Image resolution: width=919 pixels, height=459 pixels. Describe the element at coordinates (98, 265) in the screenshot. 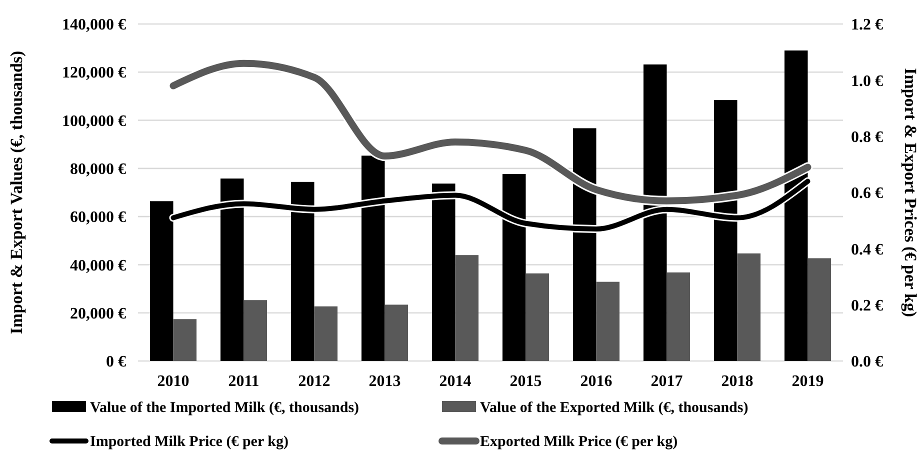

I see `y-tick-label: 40,000 €` at that location.